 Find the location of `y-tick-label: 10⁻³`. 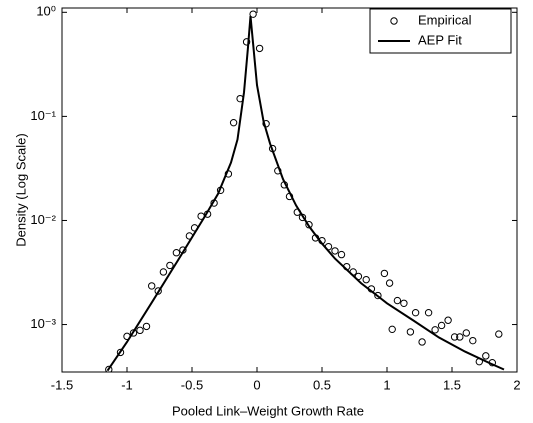

y-tick-label: 10⁻³ is located at coordinates (43, 323).